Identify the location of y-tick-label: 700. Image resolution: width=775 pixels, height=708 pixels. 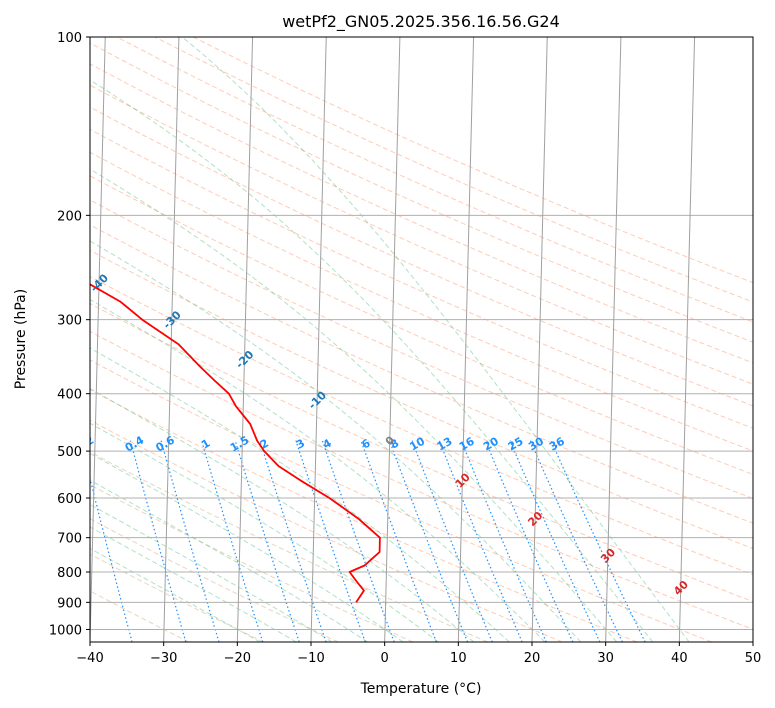
(69, 539).